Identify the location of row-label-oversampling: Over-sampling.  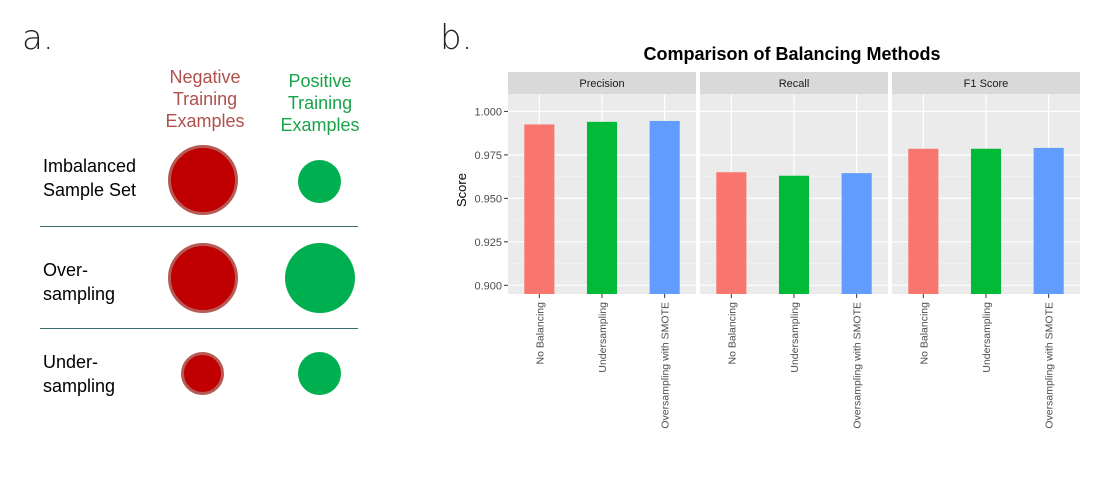
(79, 282).